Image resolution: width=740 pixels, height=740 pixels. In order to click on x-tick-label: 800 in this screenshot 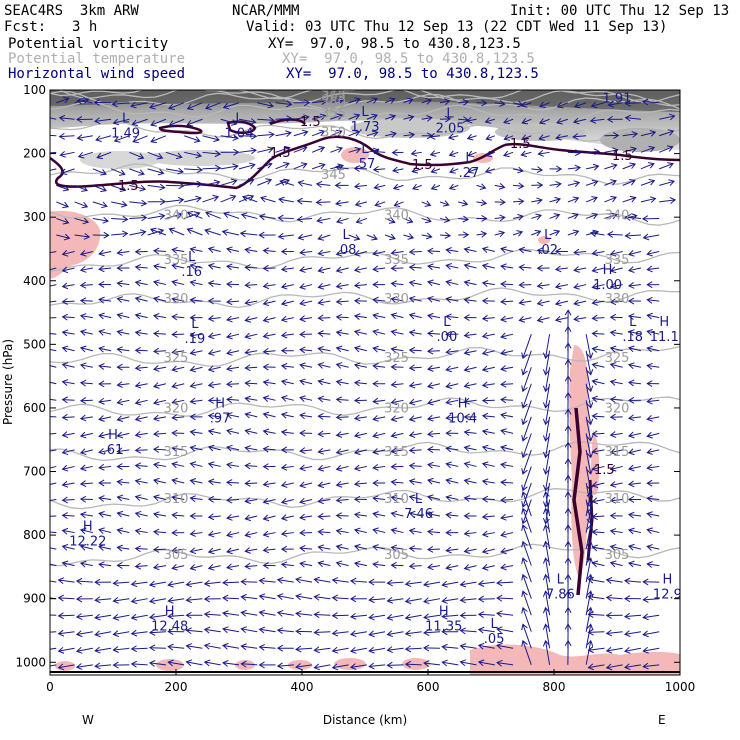, I will do `click(554, 687)`.